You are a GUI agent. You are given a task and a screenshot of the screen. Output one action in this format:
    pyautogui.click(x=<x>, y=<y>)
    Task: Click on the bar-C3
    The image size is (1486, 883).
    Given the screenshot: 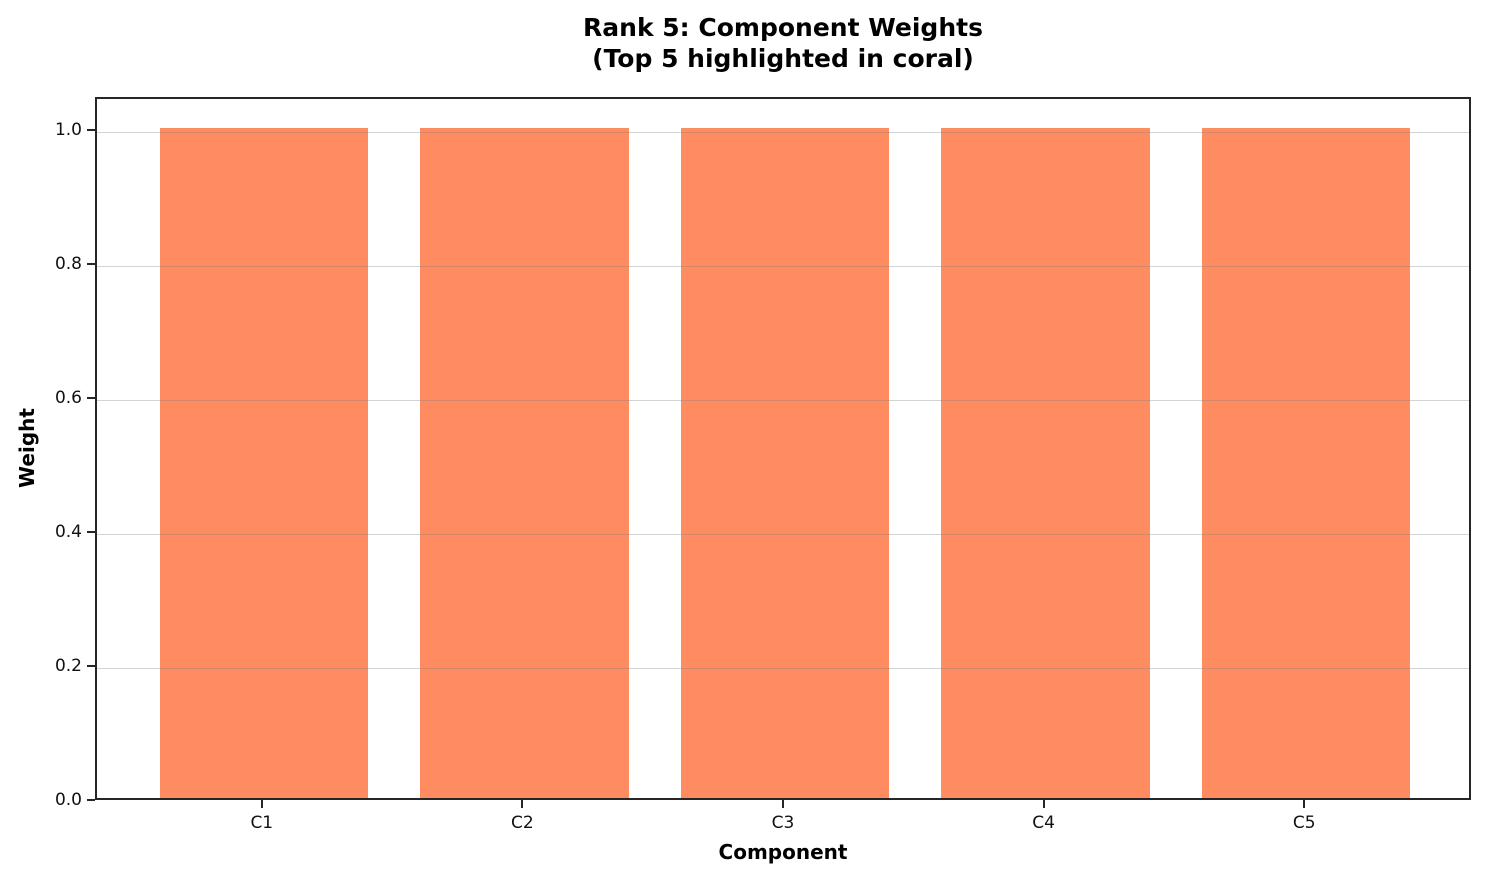 What is the action you would take?
    pyautogui.click(x=785, y=463)
    